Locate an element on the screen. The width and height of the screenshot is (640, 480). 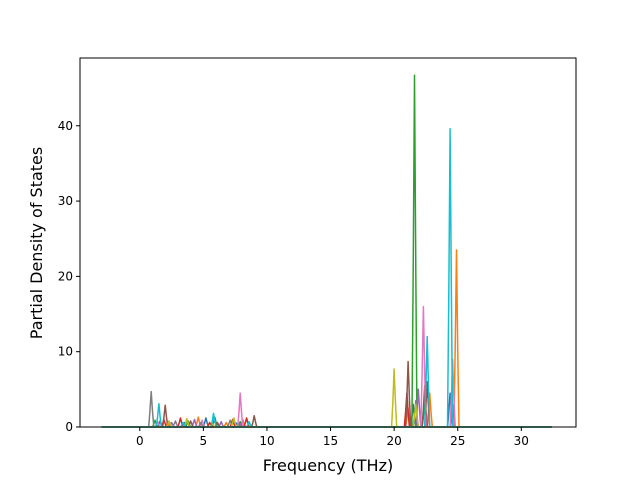
y-tick-label: 10 is located at coordinates (65, 352).